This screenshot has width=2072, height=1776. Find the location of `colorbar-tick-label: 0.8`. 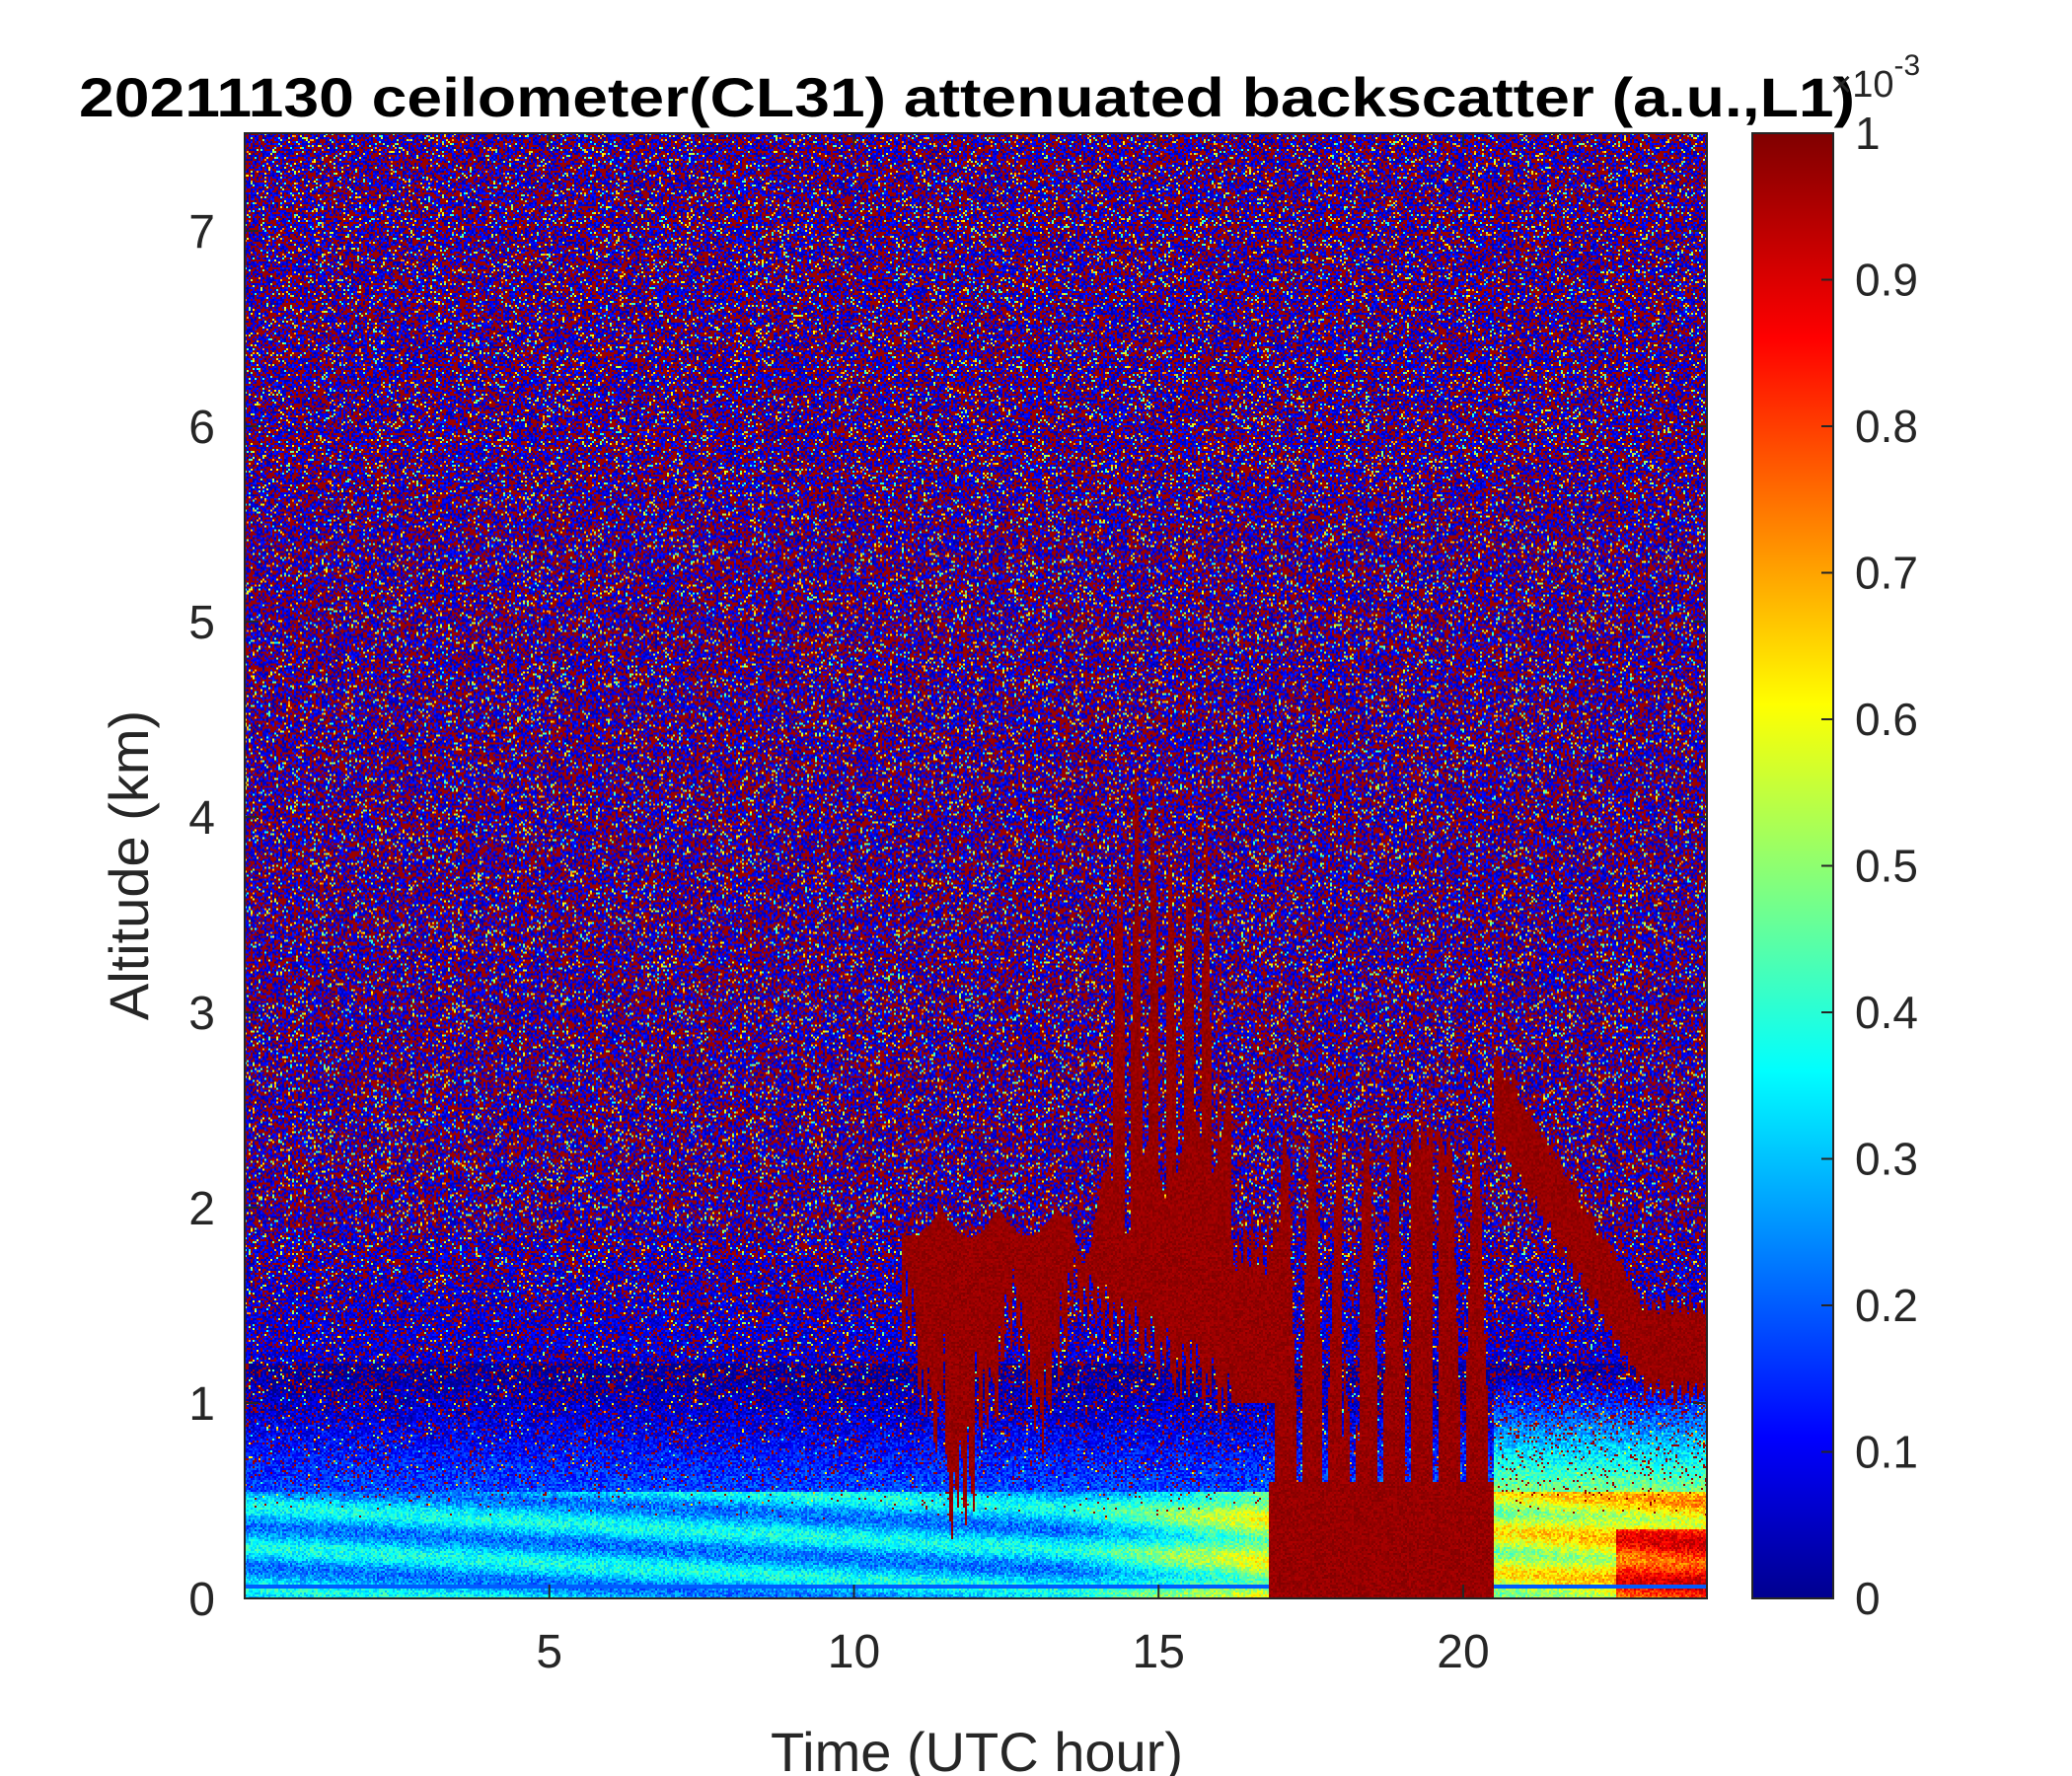

colorbar-tick-label: 0.8 is located at coordinates (1887, 427).